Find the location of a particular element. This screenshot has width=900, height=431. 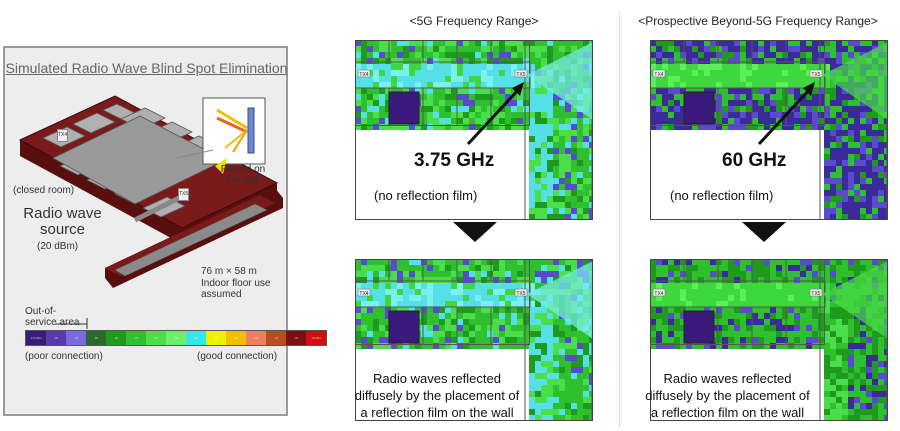

legend-swatch: -75 is located at coordinates (136, 338).